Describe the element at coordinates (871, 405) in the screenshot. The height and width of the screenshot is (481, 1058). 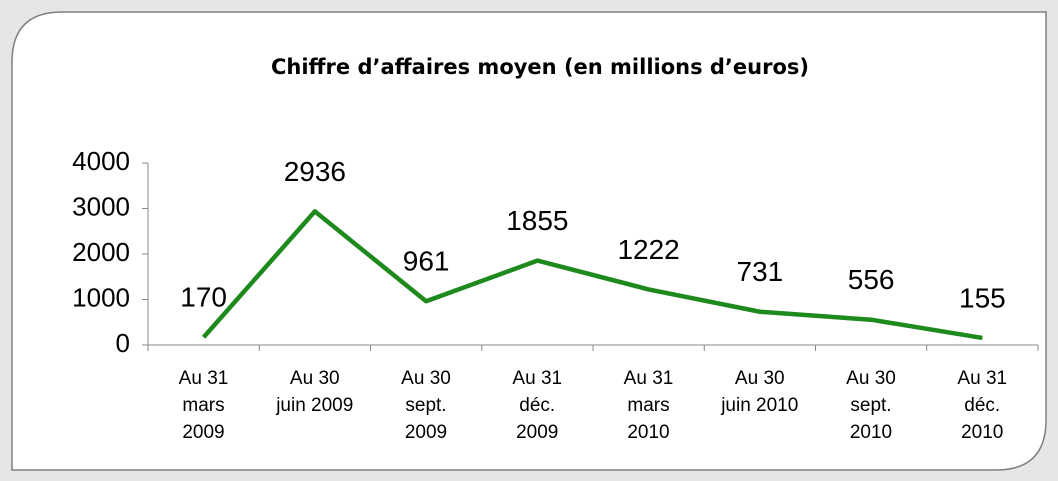
I see `x-tick-label: Au 30 sept. 2010` at that location.